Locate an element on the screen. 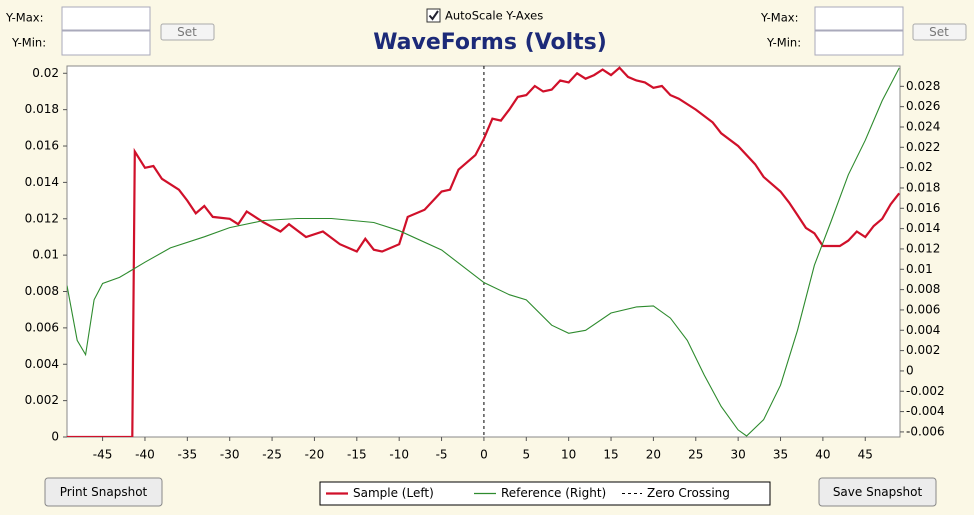  x-tick-label: 10 is located at coordinates (568, 455).